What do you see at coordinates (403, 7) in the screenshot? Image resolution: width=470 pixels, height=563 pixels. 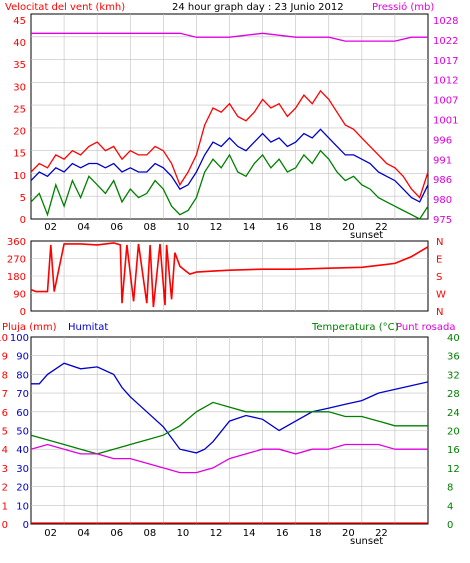 I see `pressure-axis-label: Pressió (mb)` at bounding box center [403, 7].